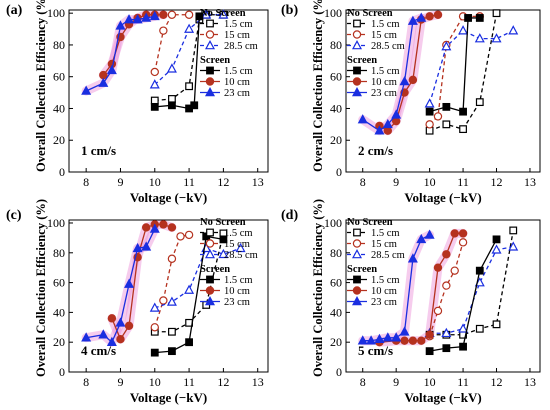 The height and width of the screenshot is (410, 550). What do you see at coordinates (384, 244) in the screenshot?
I see `legend-item: 15 cm` at bounding box center [384, 244].